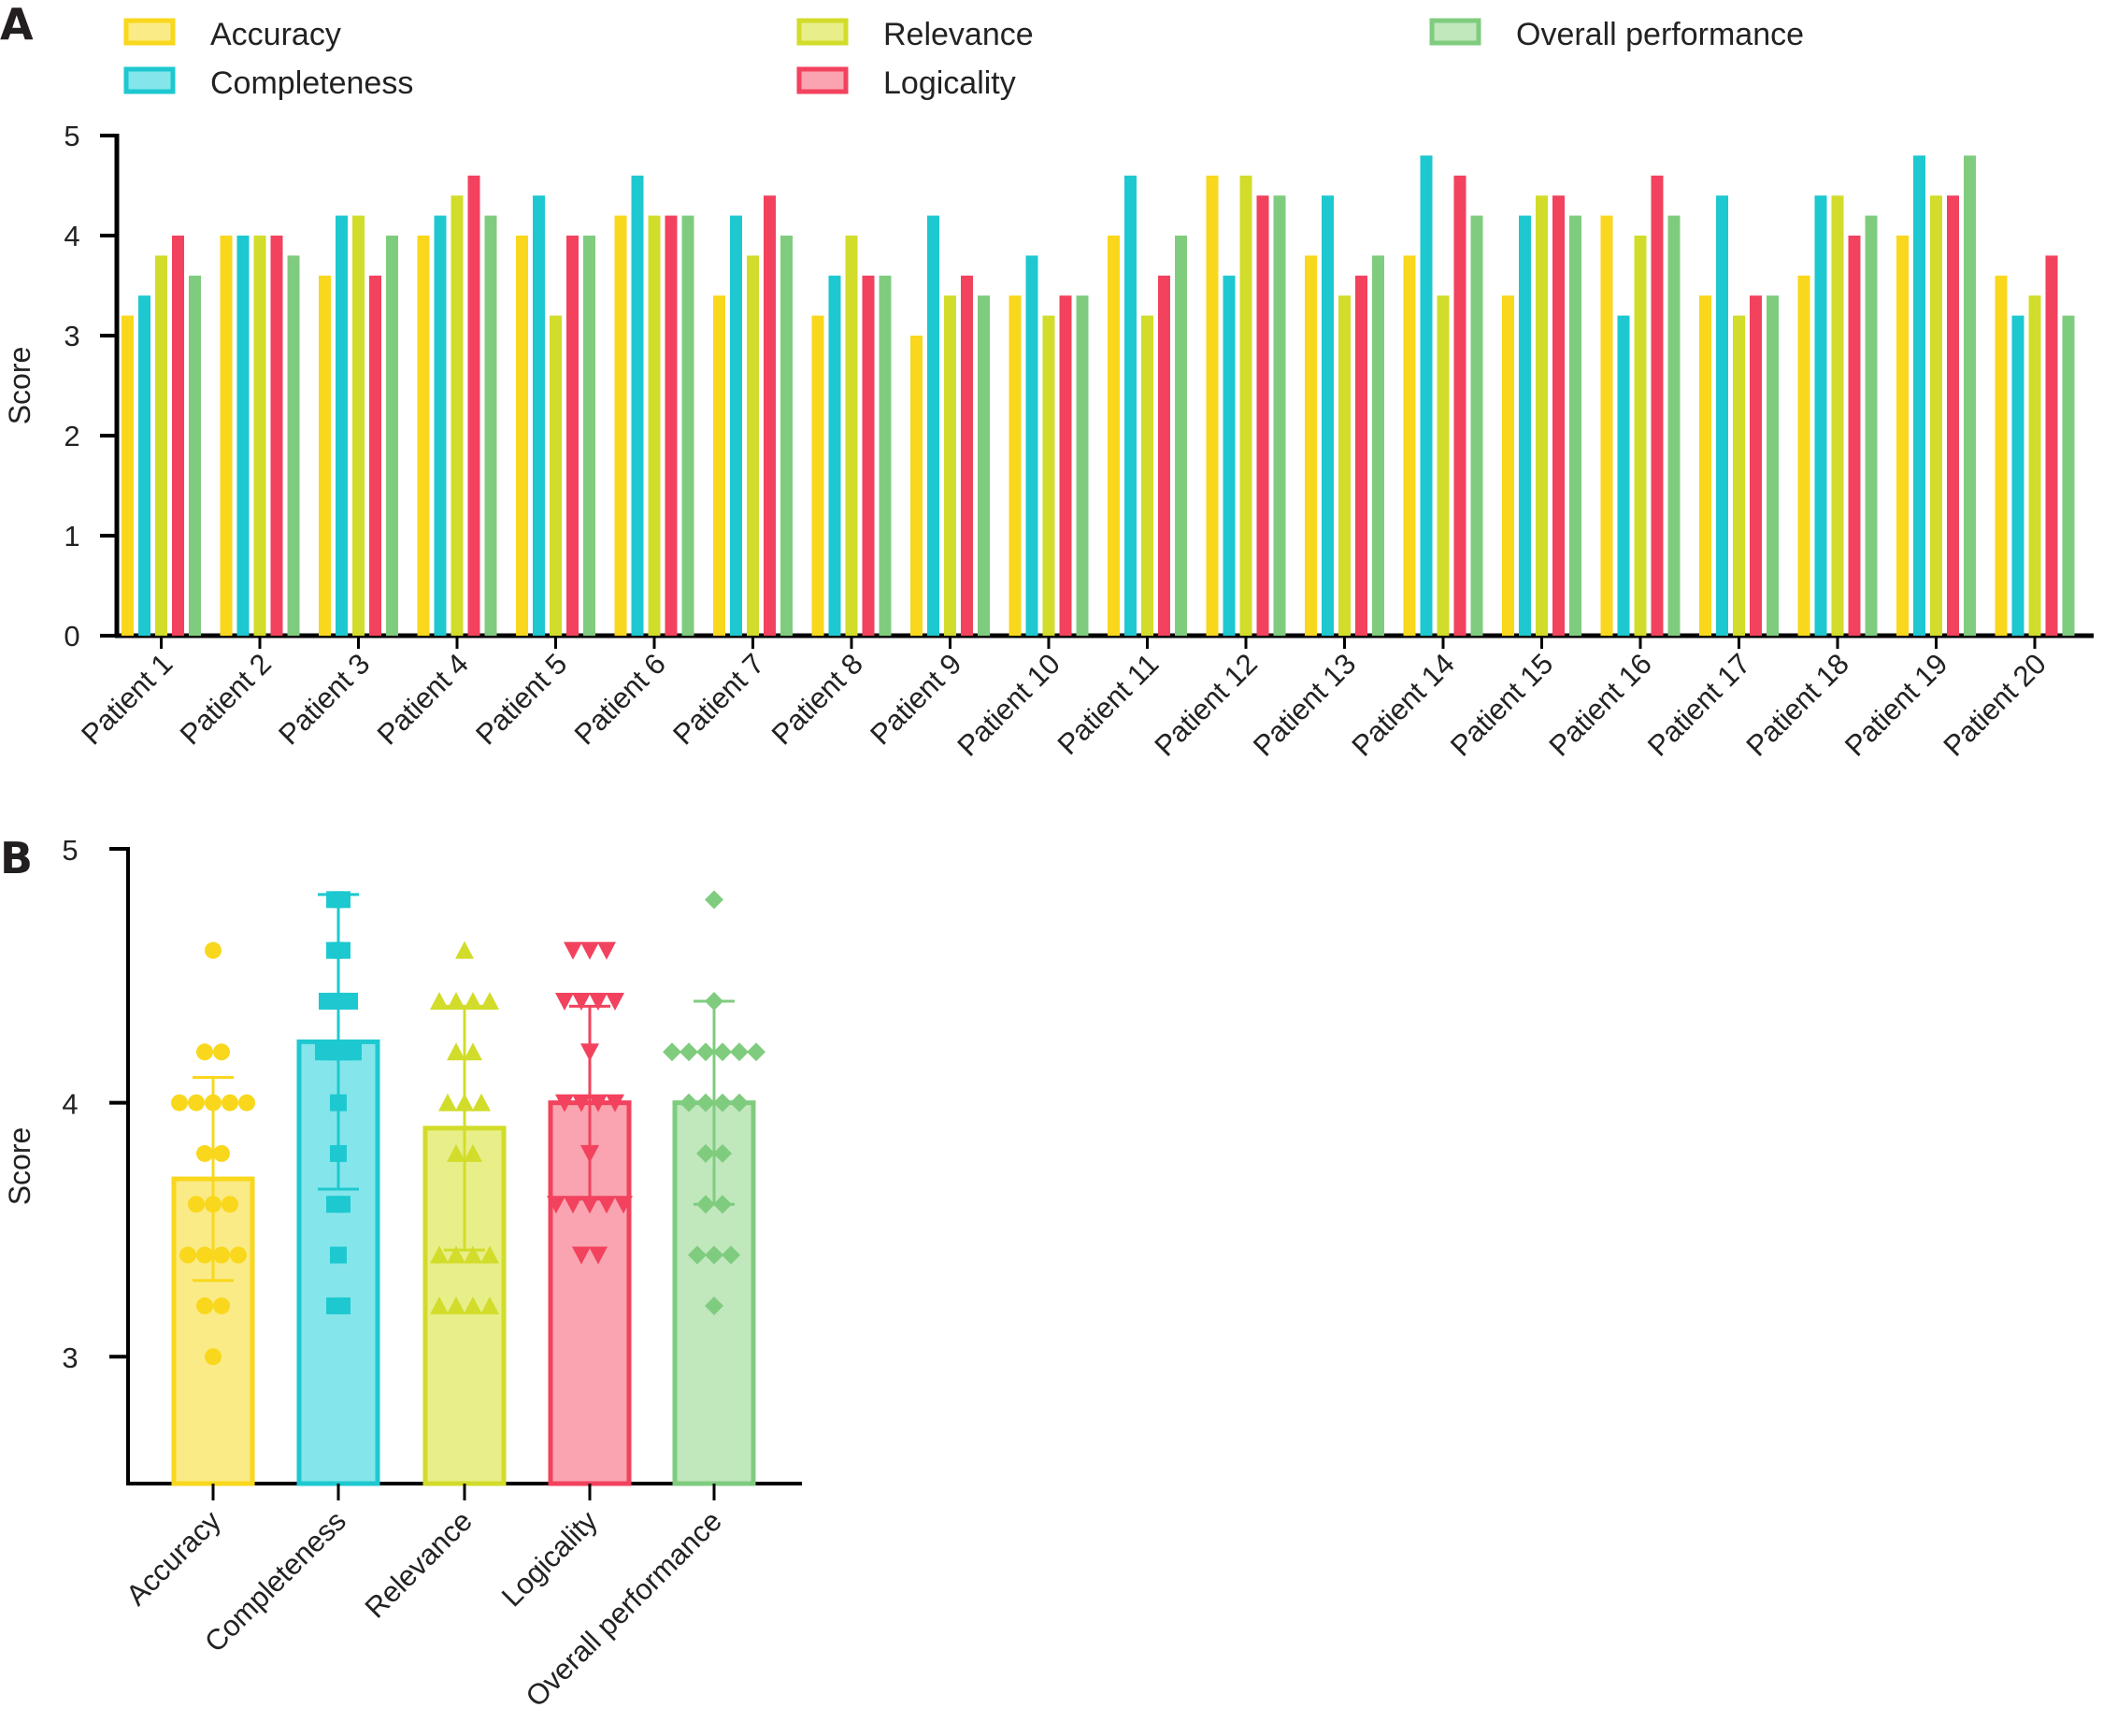 Image resolution: width=2103 pixels, height=1736 pixels. Describe the element at coordinates (419, 1564) in the screenshot. I see `x-tick-label-b-relevance: Relevance` at that location.